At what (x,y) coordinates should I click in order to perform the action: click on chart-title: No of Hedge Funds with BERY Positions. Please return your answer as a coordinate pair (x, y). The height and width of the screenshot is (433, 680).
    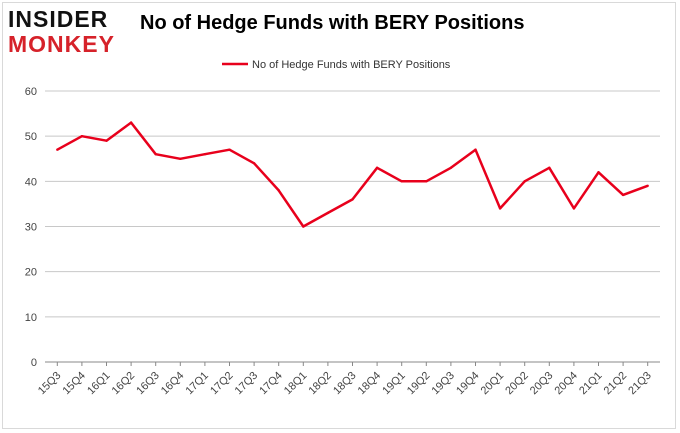
    Looking at the image, I should click on (332, 23).